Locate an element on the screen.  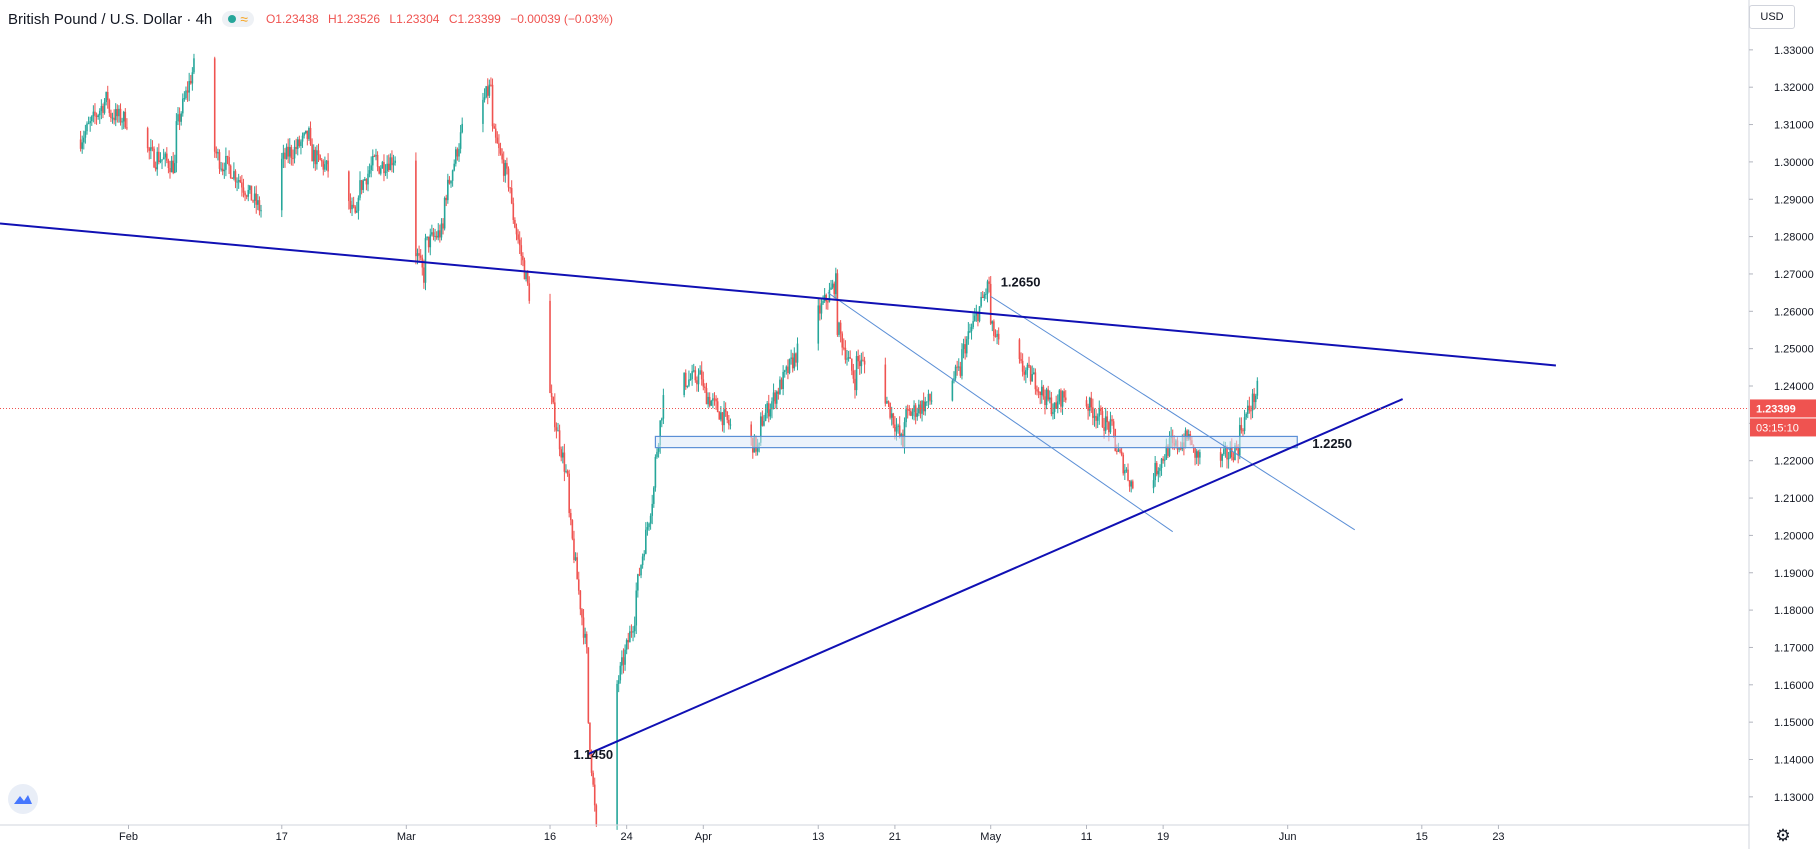
tradingview-logo-icon is located at coordinates (23, 799).